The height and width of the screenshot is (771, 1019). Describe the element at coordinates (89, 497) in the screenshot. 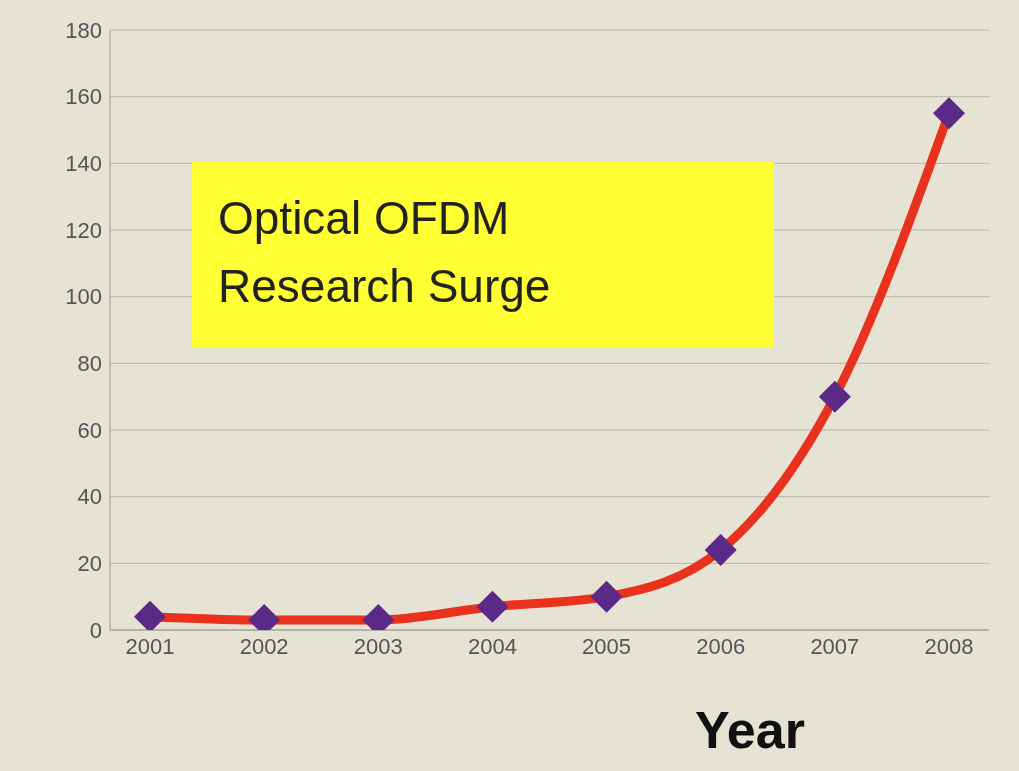

I see `y-tick-label: 40` at that location.